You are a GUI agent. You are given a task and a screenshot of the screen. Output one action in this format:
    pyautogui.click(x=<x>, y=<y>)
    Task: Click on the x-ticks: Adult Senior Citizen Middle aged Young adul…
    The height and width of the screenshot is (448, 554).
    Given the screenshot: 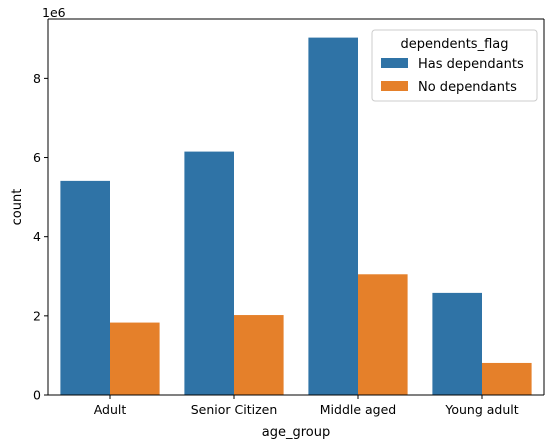 What is the action you would take?
    pyautogui.click(x=306, y=406)
    